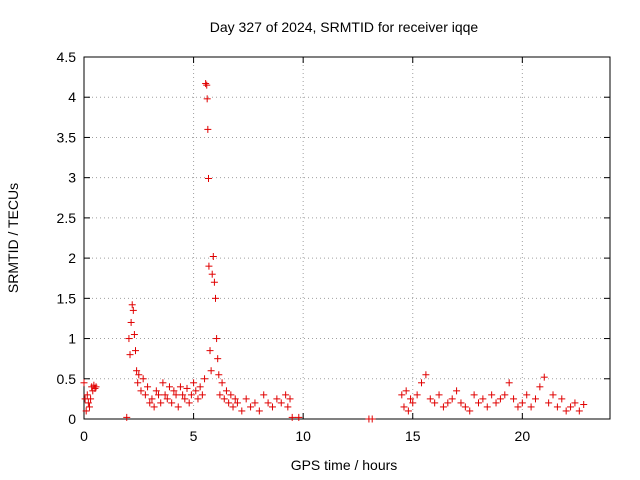 The height and width of the screenshot is (480, 640). What do you see at coordinates (344, 465) in the screenshot?
I see `x-axis-label: GPS time / hours` at bounding box center [344, 465].